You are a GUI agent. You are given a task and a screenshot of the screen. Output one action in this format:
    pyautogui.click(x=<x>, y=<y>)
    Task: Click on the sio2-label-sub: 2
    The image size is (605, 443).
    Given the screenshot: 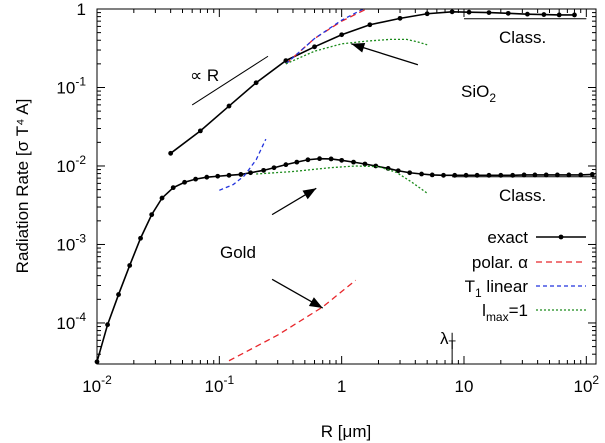 What is the action you would take?
    pyautogui.click(x=492, y=98)
    